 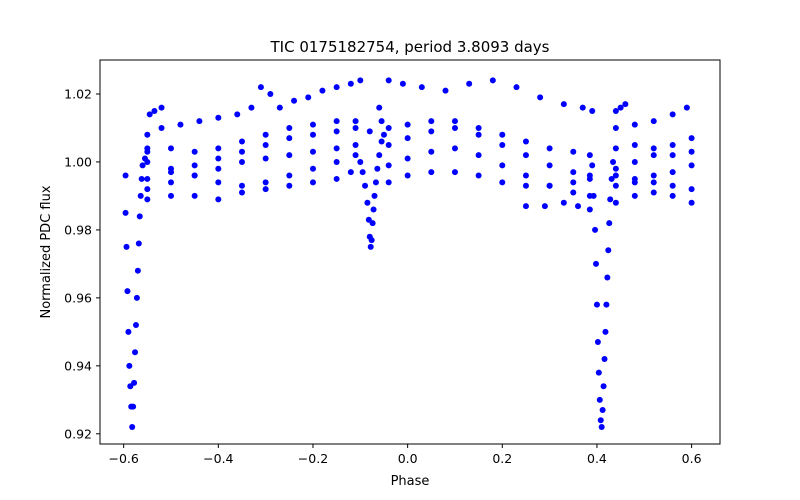 I want to click on y-tick-label: 0.96, so click(x=78, y=297).